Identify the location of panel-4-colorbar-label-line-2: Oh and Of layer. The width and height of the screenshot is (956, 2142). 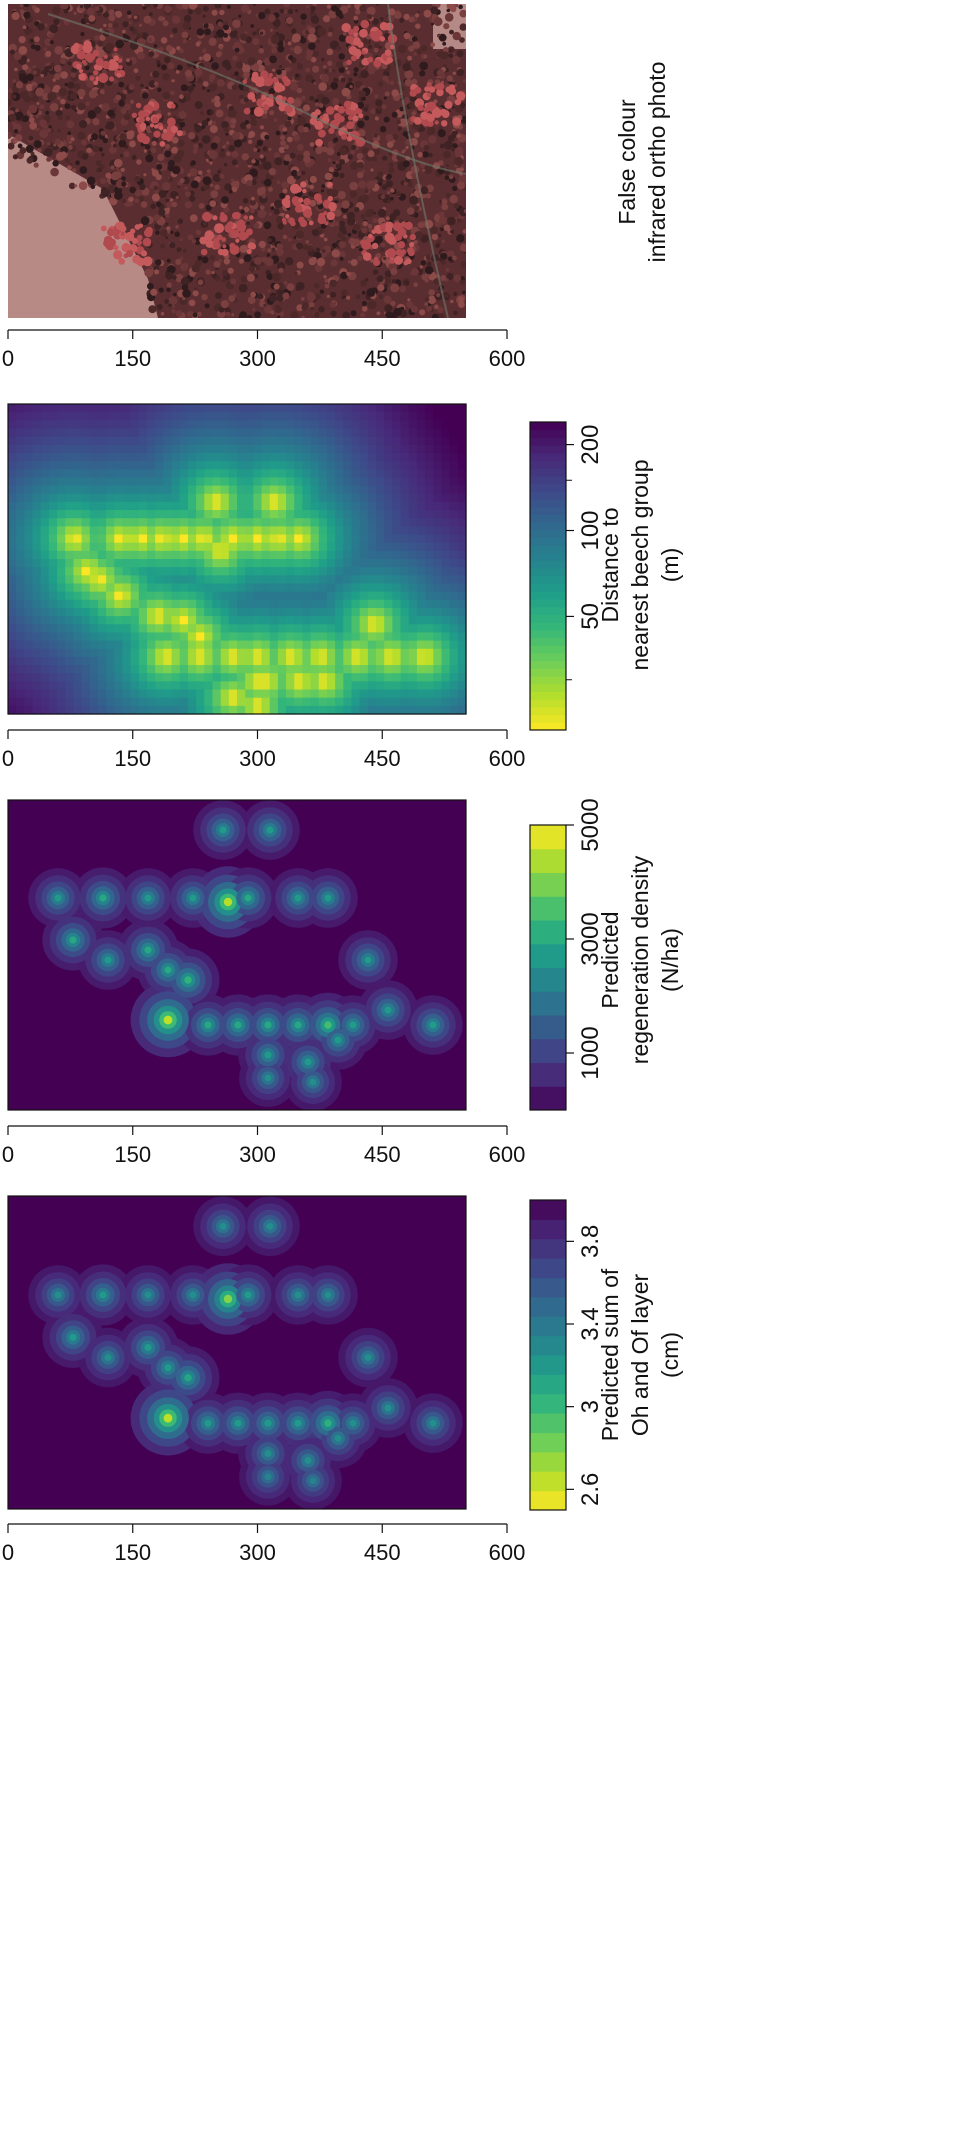
(640, 1354).